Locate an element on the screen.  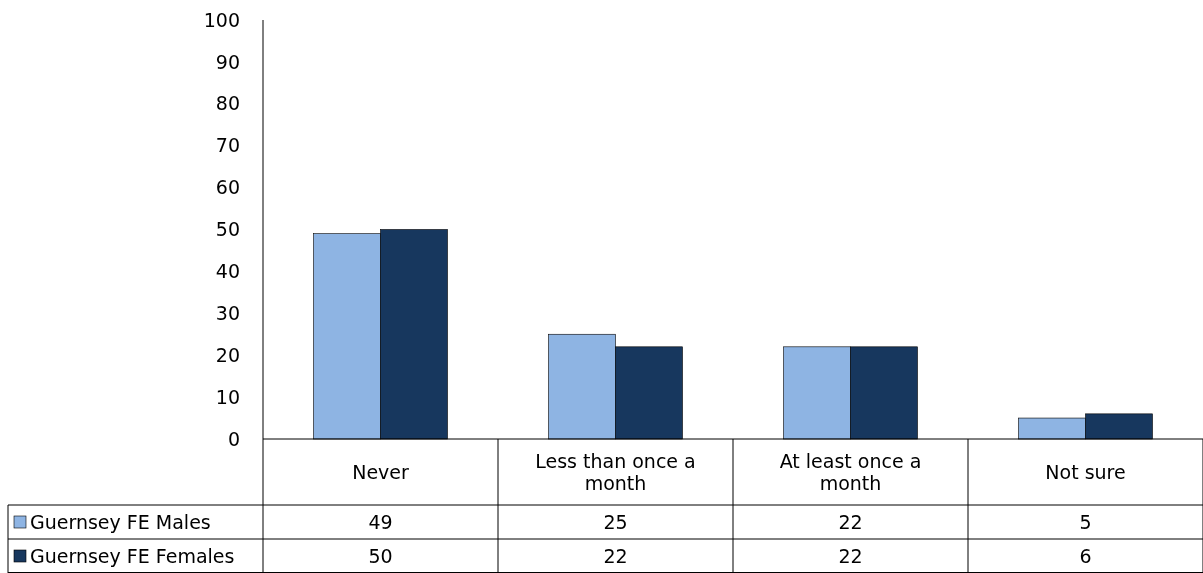
y-tick-label: 10 is located at coordinates (227, 396).